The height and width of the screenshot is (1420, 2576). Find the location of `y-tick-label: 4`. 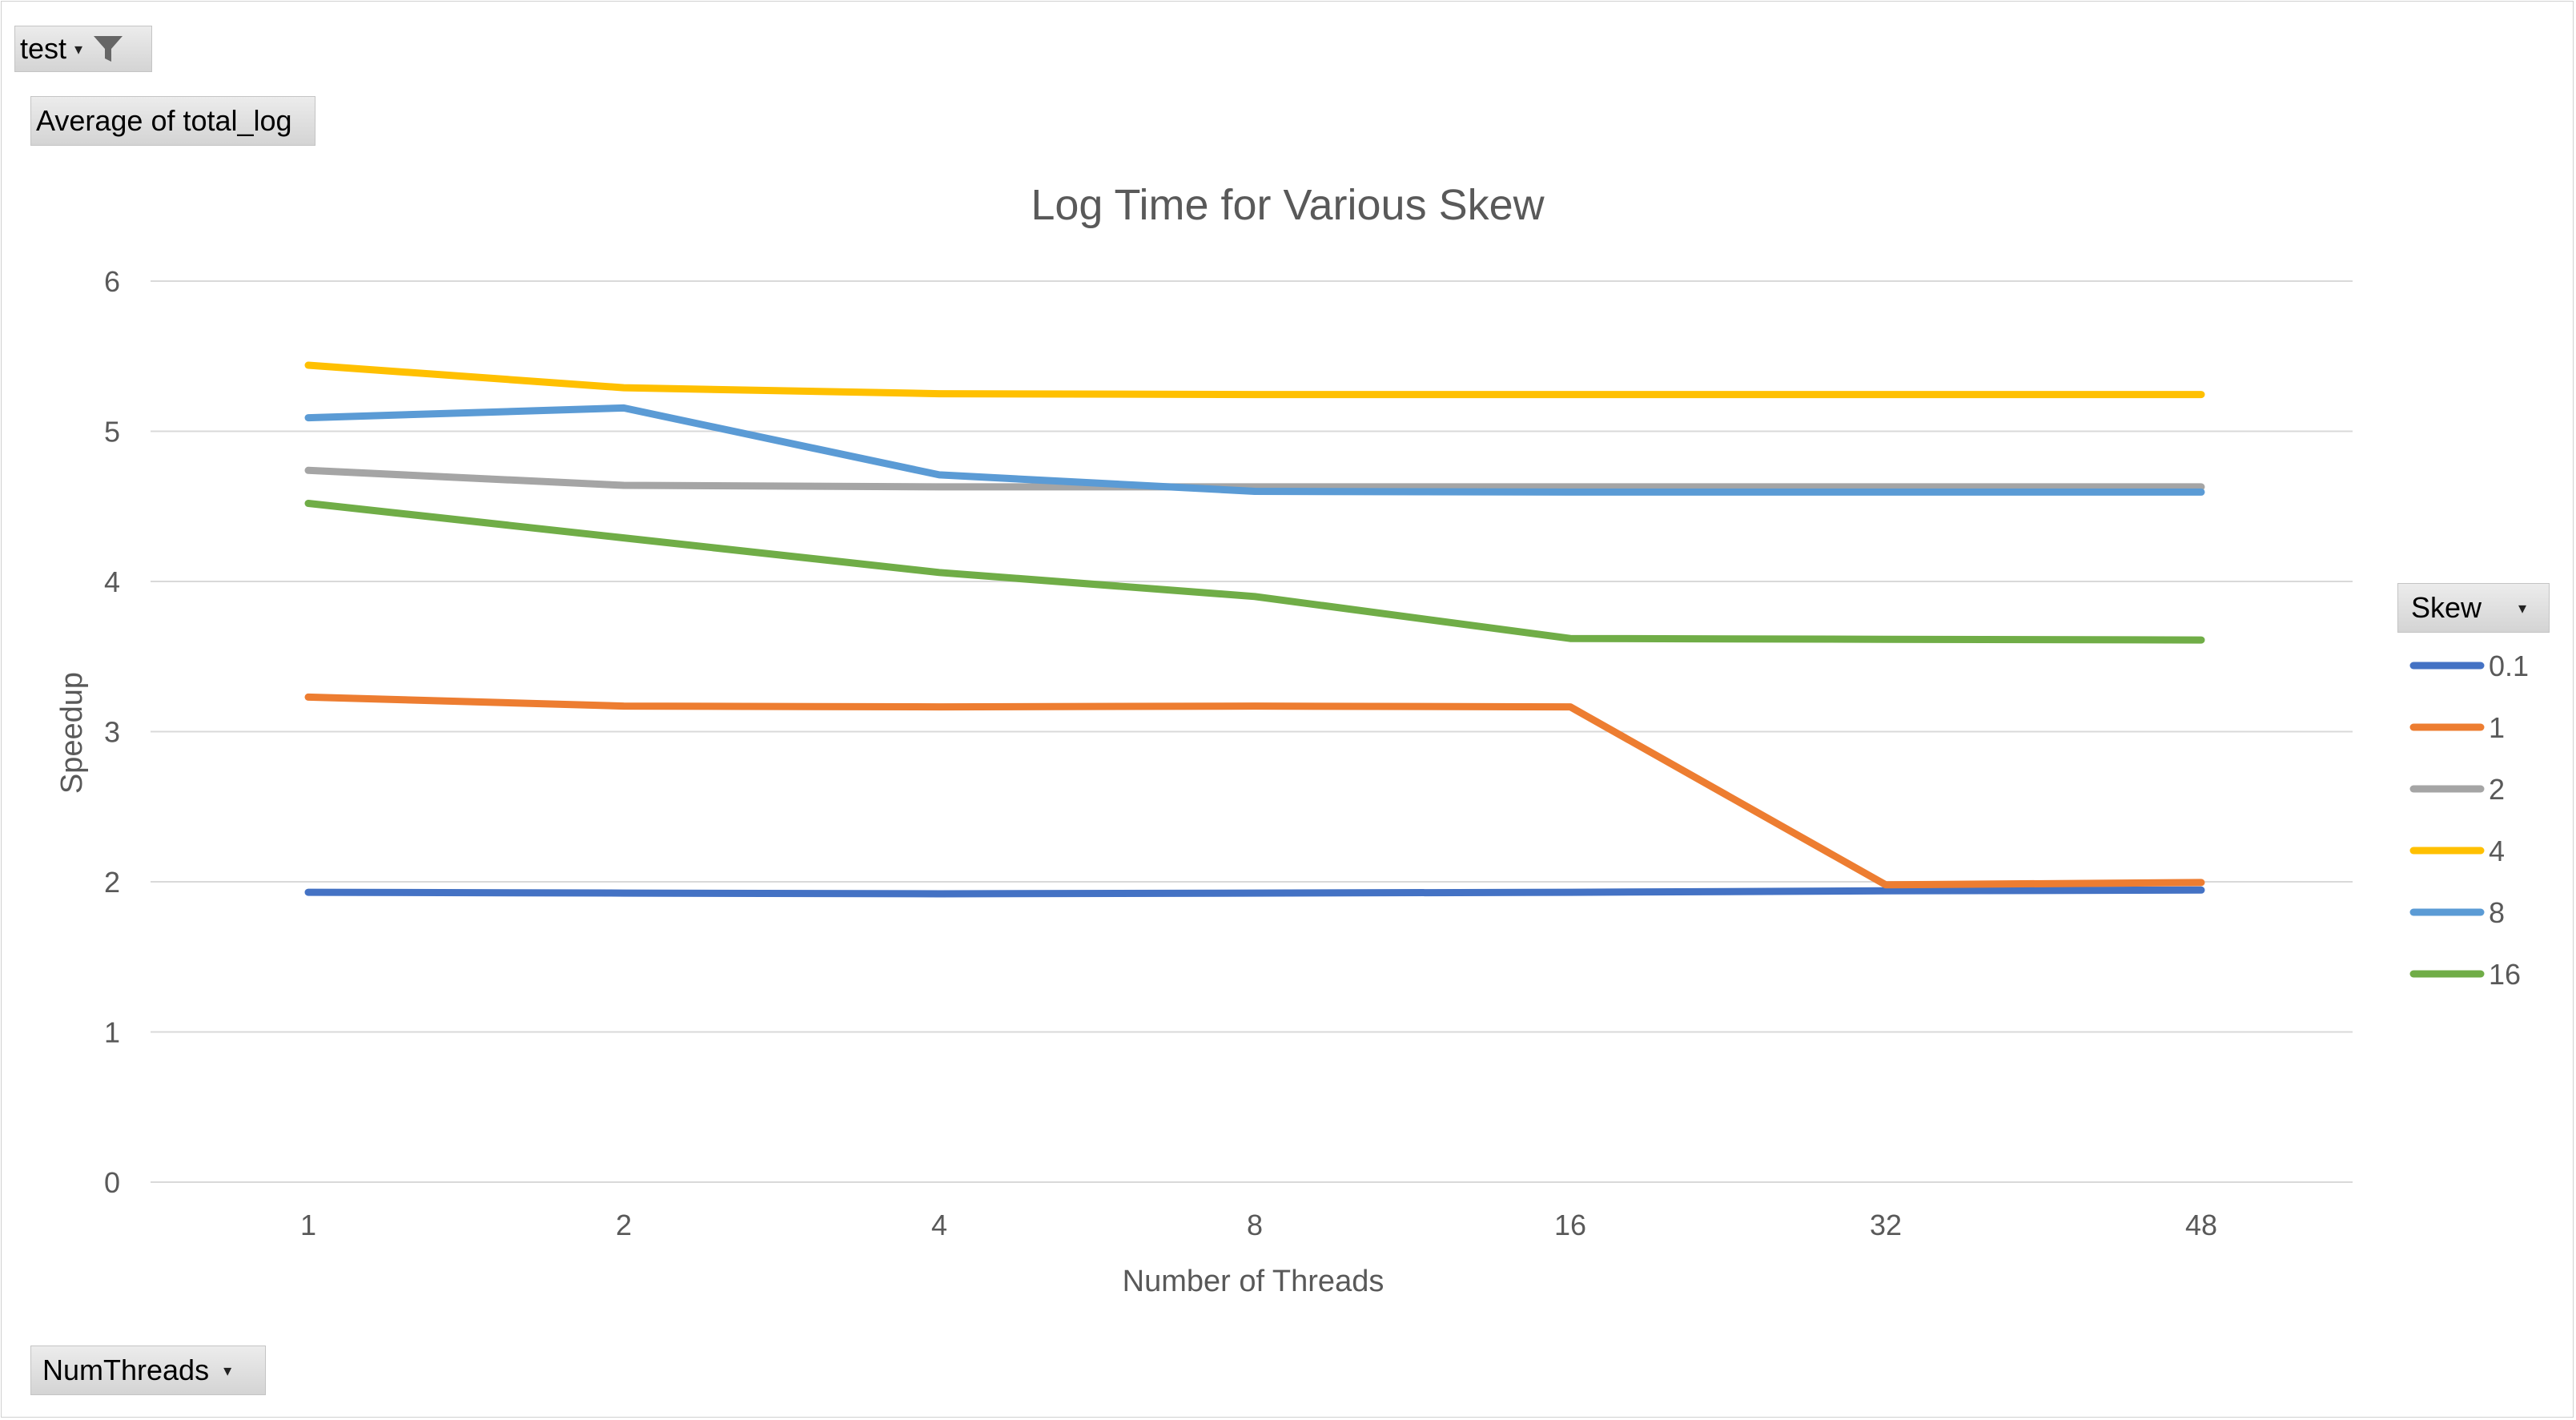

y-tick-label: 4 is located at coordinates (112, 581).